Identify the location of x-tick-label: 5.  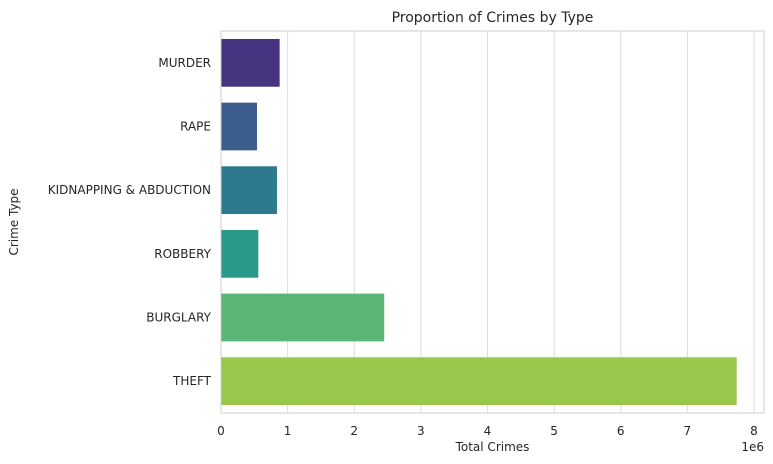
(554, 431).